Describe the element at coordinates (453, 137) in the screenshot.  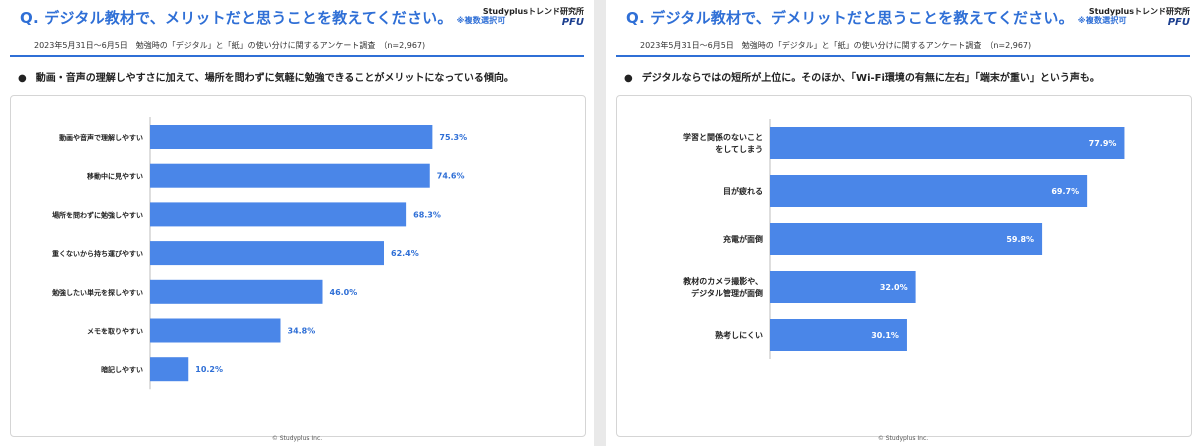
I see `merit-value-label: 75.3%` at that location.